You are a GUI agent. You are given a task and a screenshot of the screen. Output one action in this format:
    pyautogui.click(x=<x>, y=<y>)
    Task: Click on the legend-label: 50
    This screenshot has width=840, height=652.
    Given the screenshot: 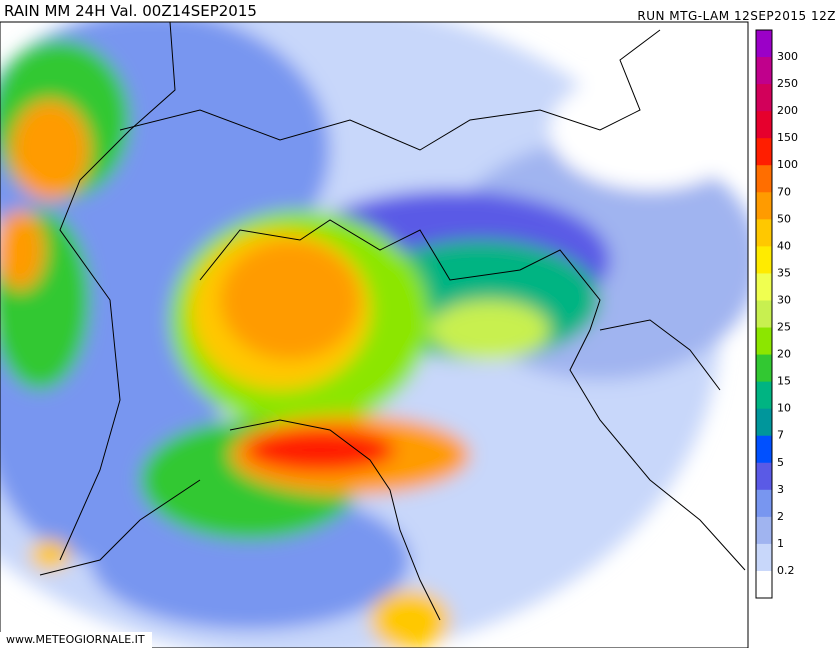 What is the action you would take?
    pyautogui.click(x=784, y=218)
    